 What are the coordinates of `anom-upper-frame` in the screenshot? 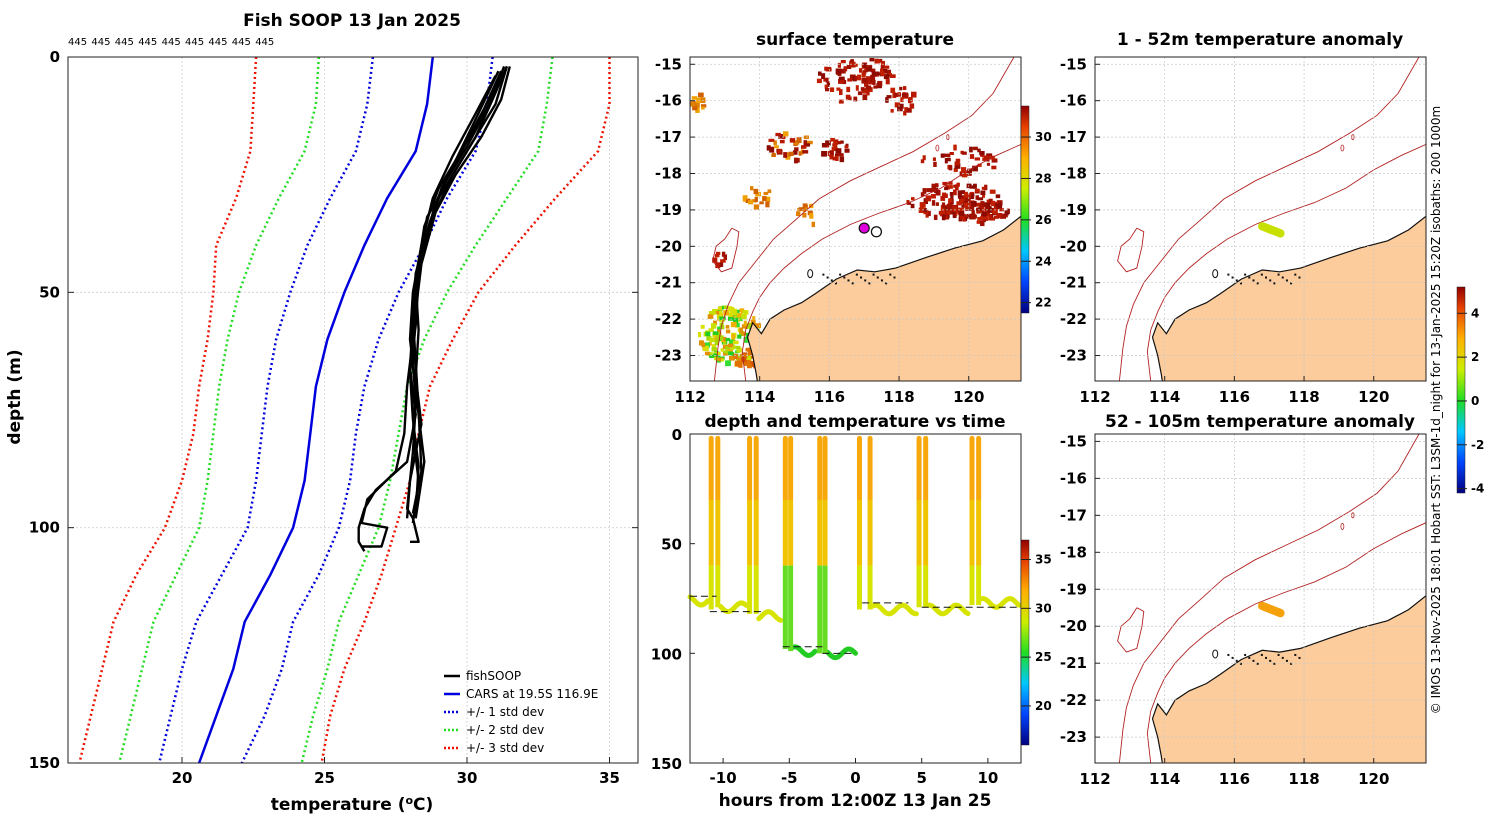 It's located at (1260, 219).